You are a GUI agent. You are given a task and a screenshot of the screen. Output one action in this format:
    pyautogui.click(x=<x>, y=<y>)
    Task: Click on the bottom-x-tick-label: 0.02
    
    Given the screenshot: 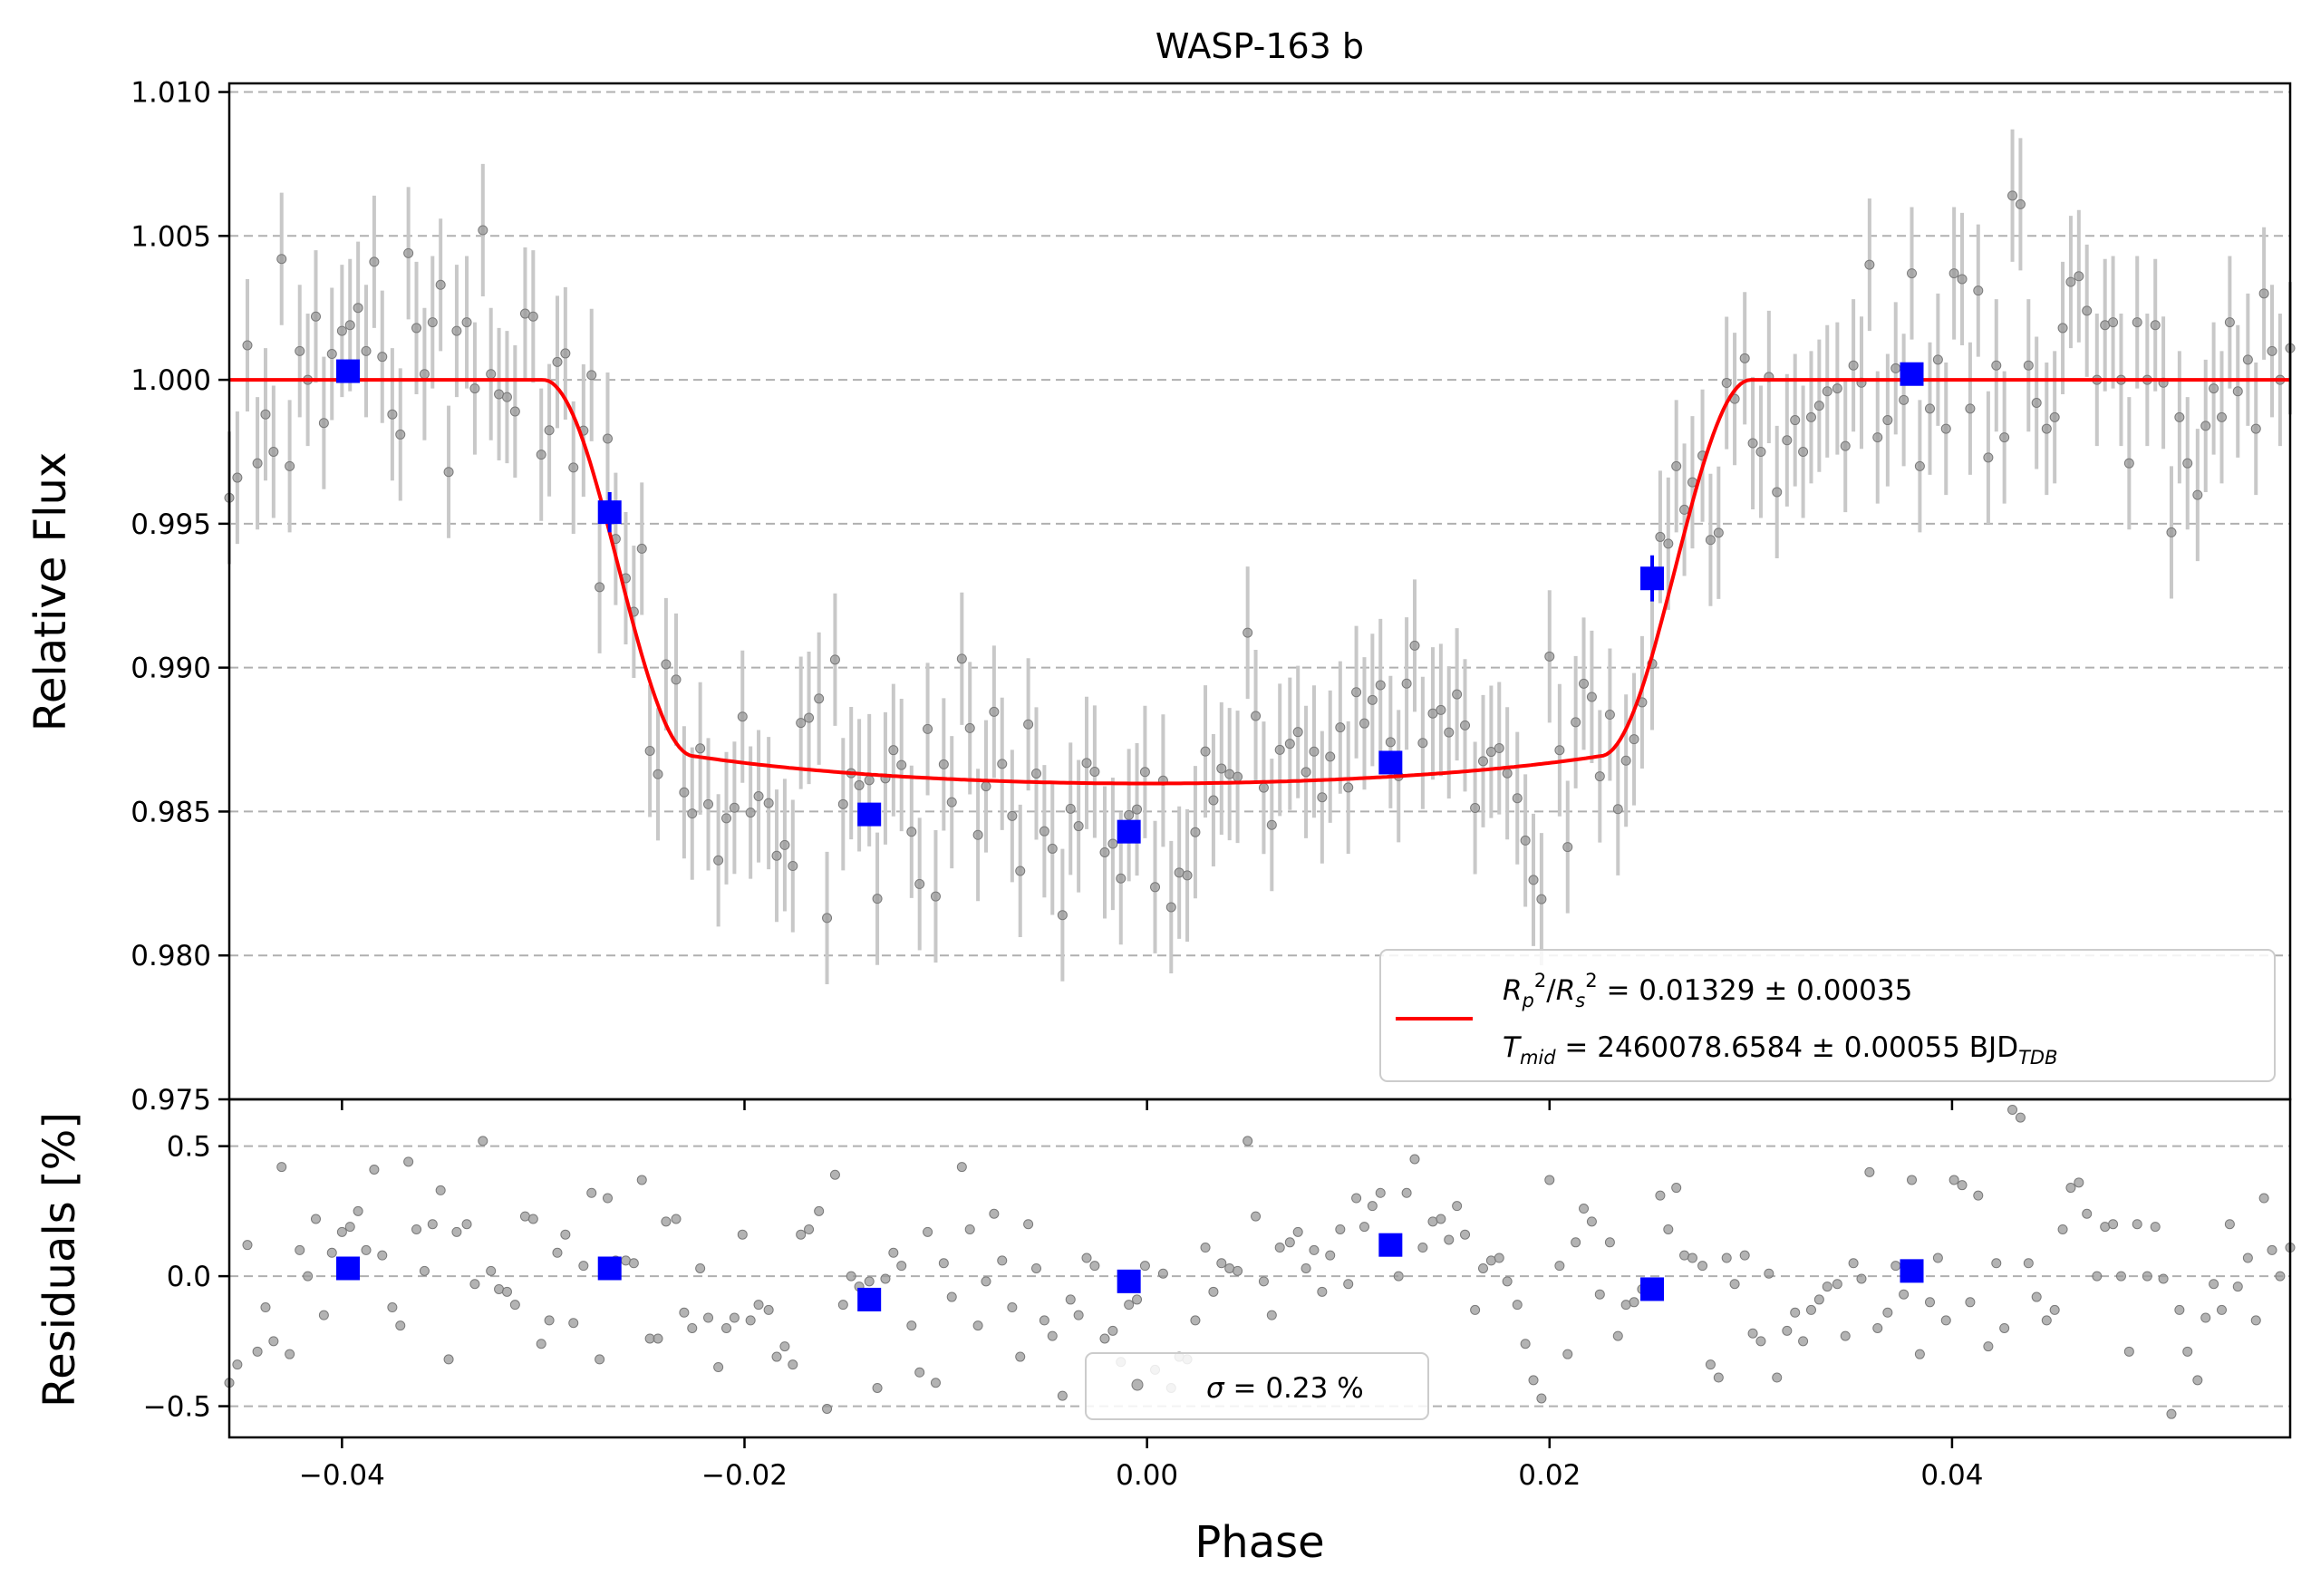 What is the action you would take?
    pyautogui.click(x=1549, y=1475)
    